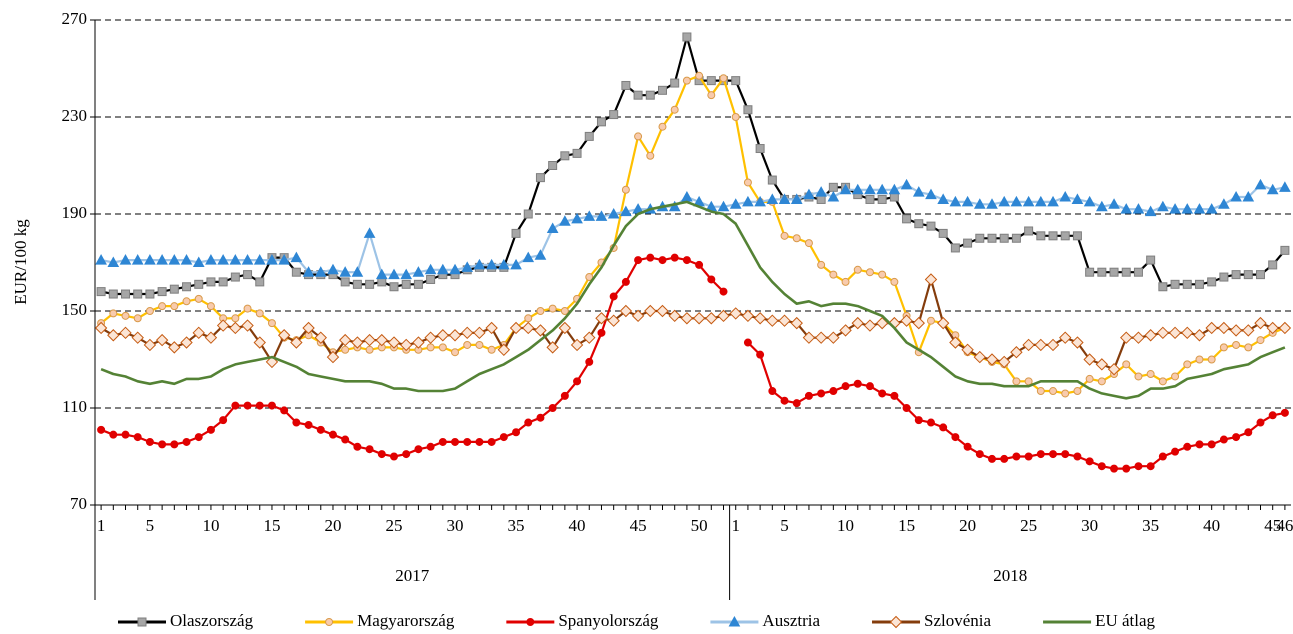 The height and width of the screenshot is (634, 1293). I want to click on legend-label: Spanyolország, so click(608, 620).